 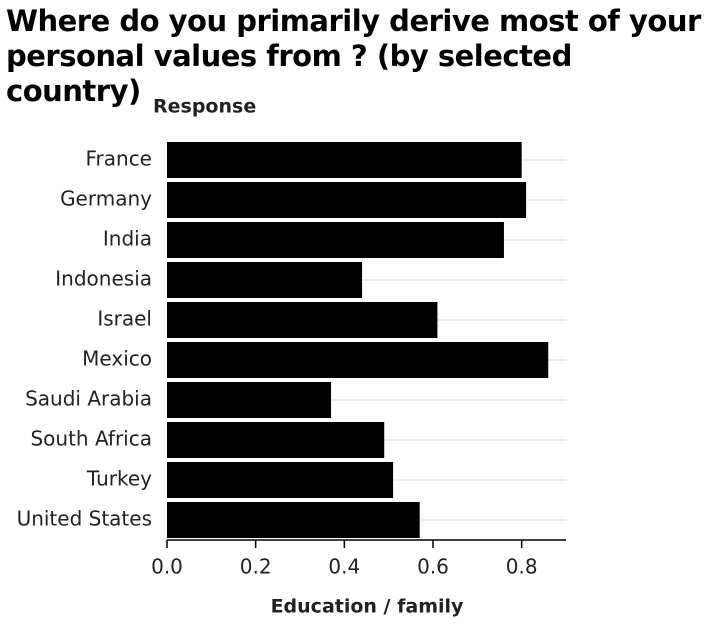 I want to click on y-axis-label: Response, so click(x=204, y=107).